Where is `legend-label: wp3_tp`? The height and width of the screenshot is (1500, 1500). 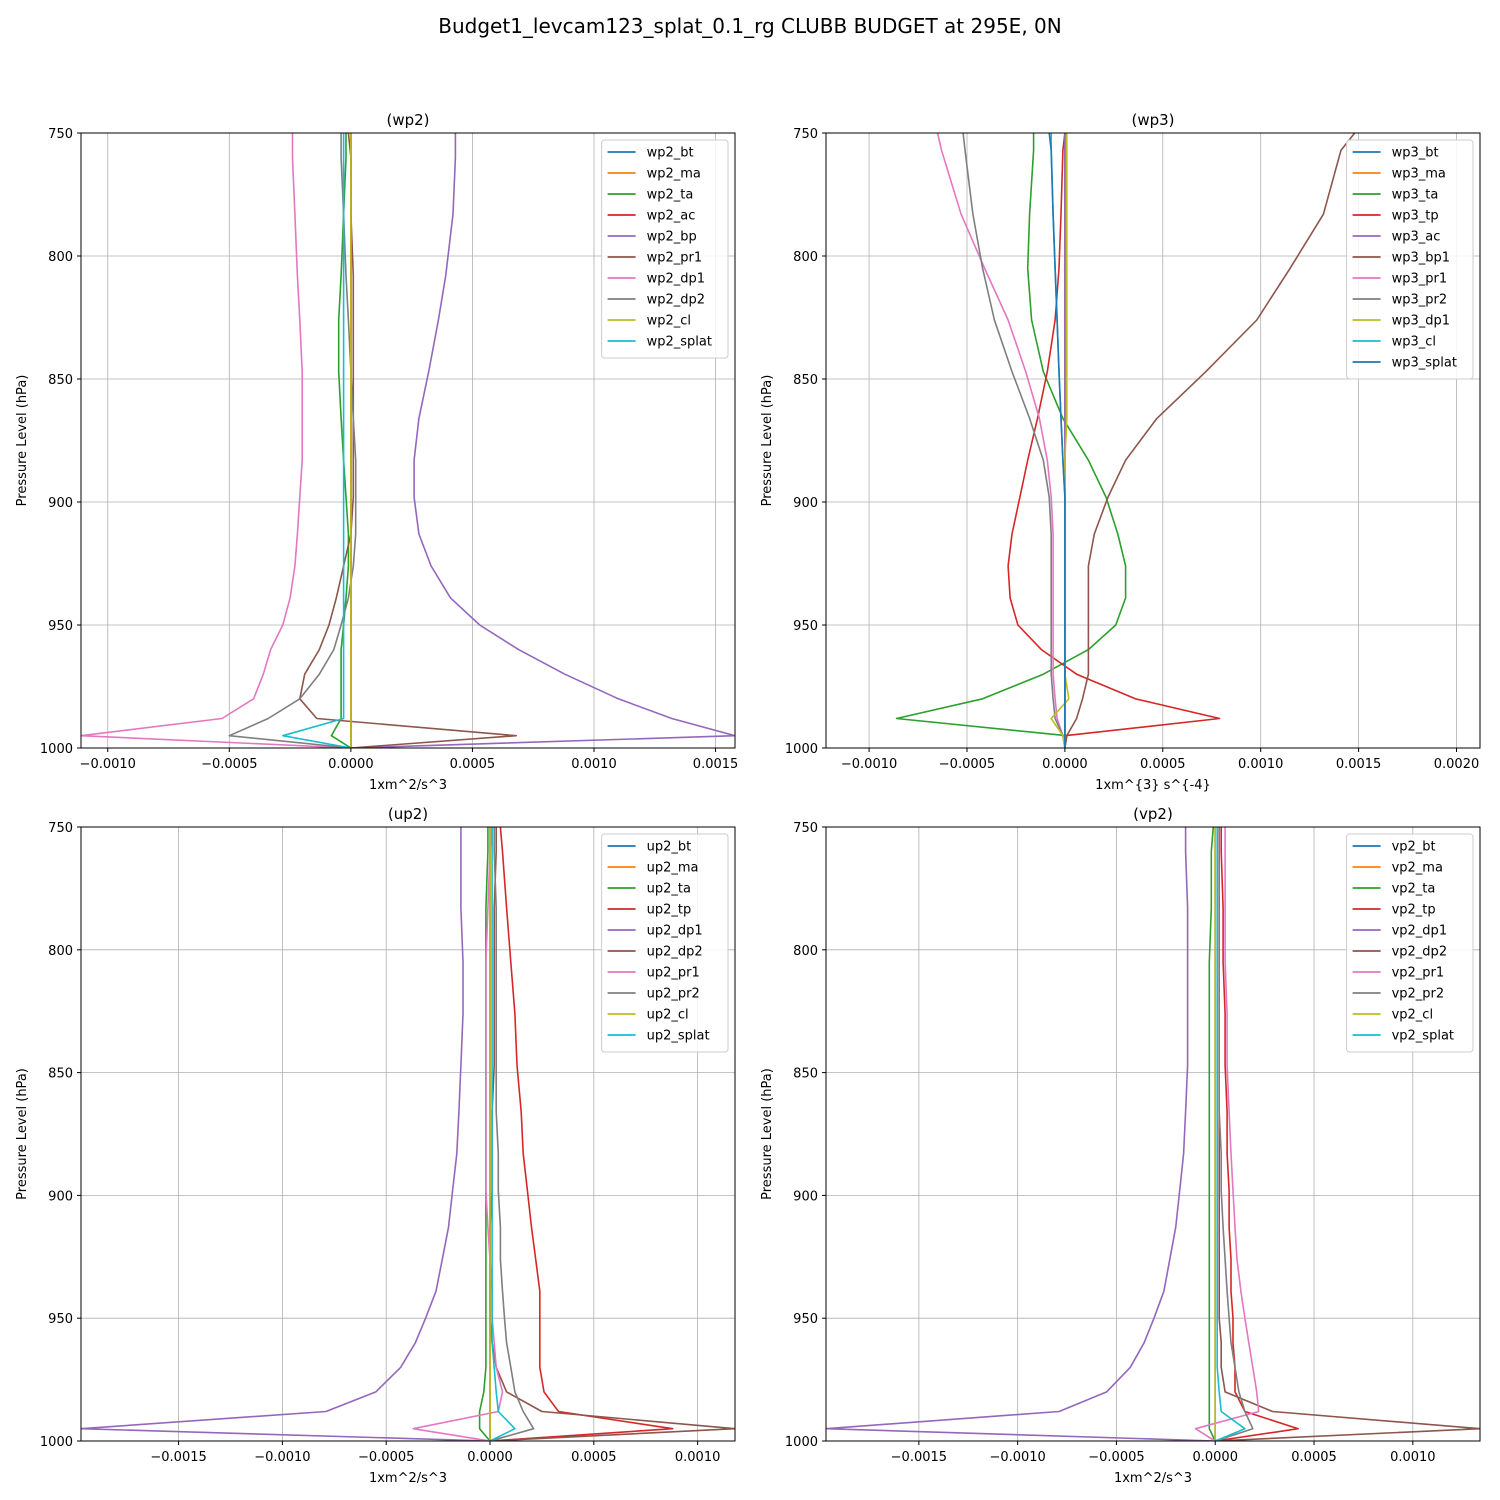
legend-label: wp3_tp is located at coordinates (1415, 216).